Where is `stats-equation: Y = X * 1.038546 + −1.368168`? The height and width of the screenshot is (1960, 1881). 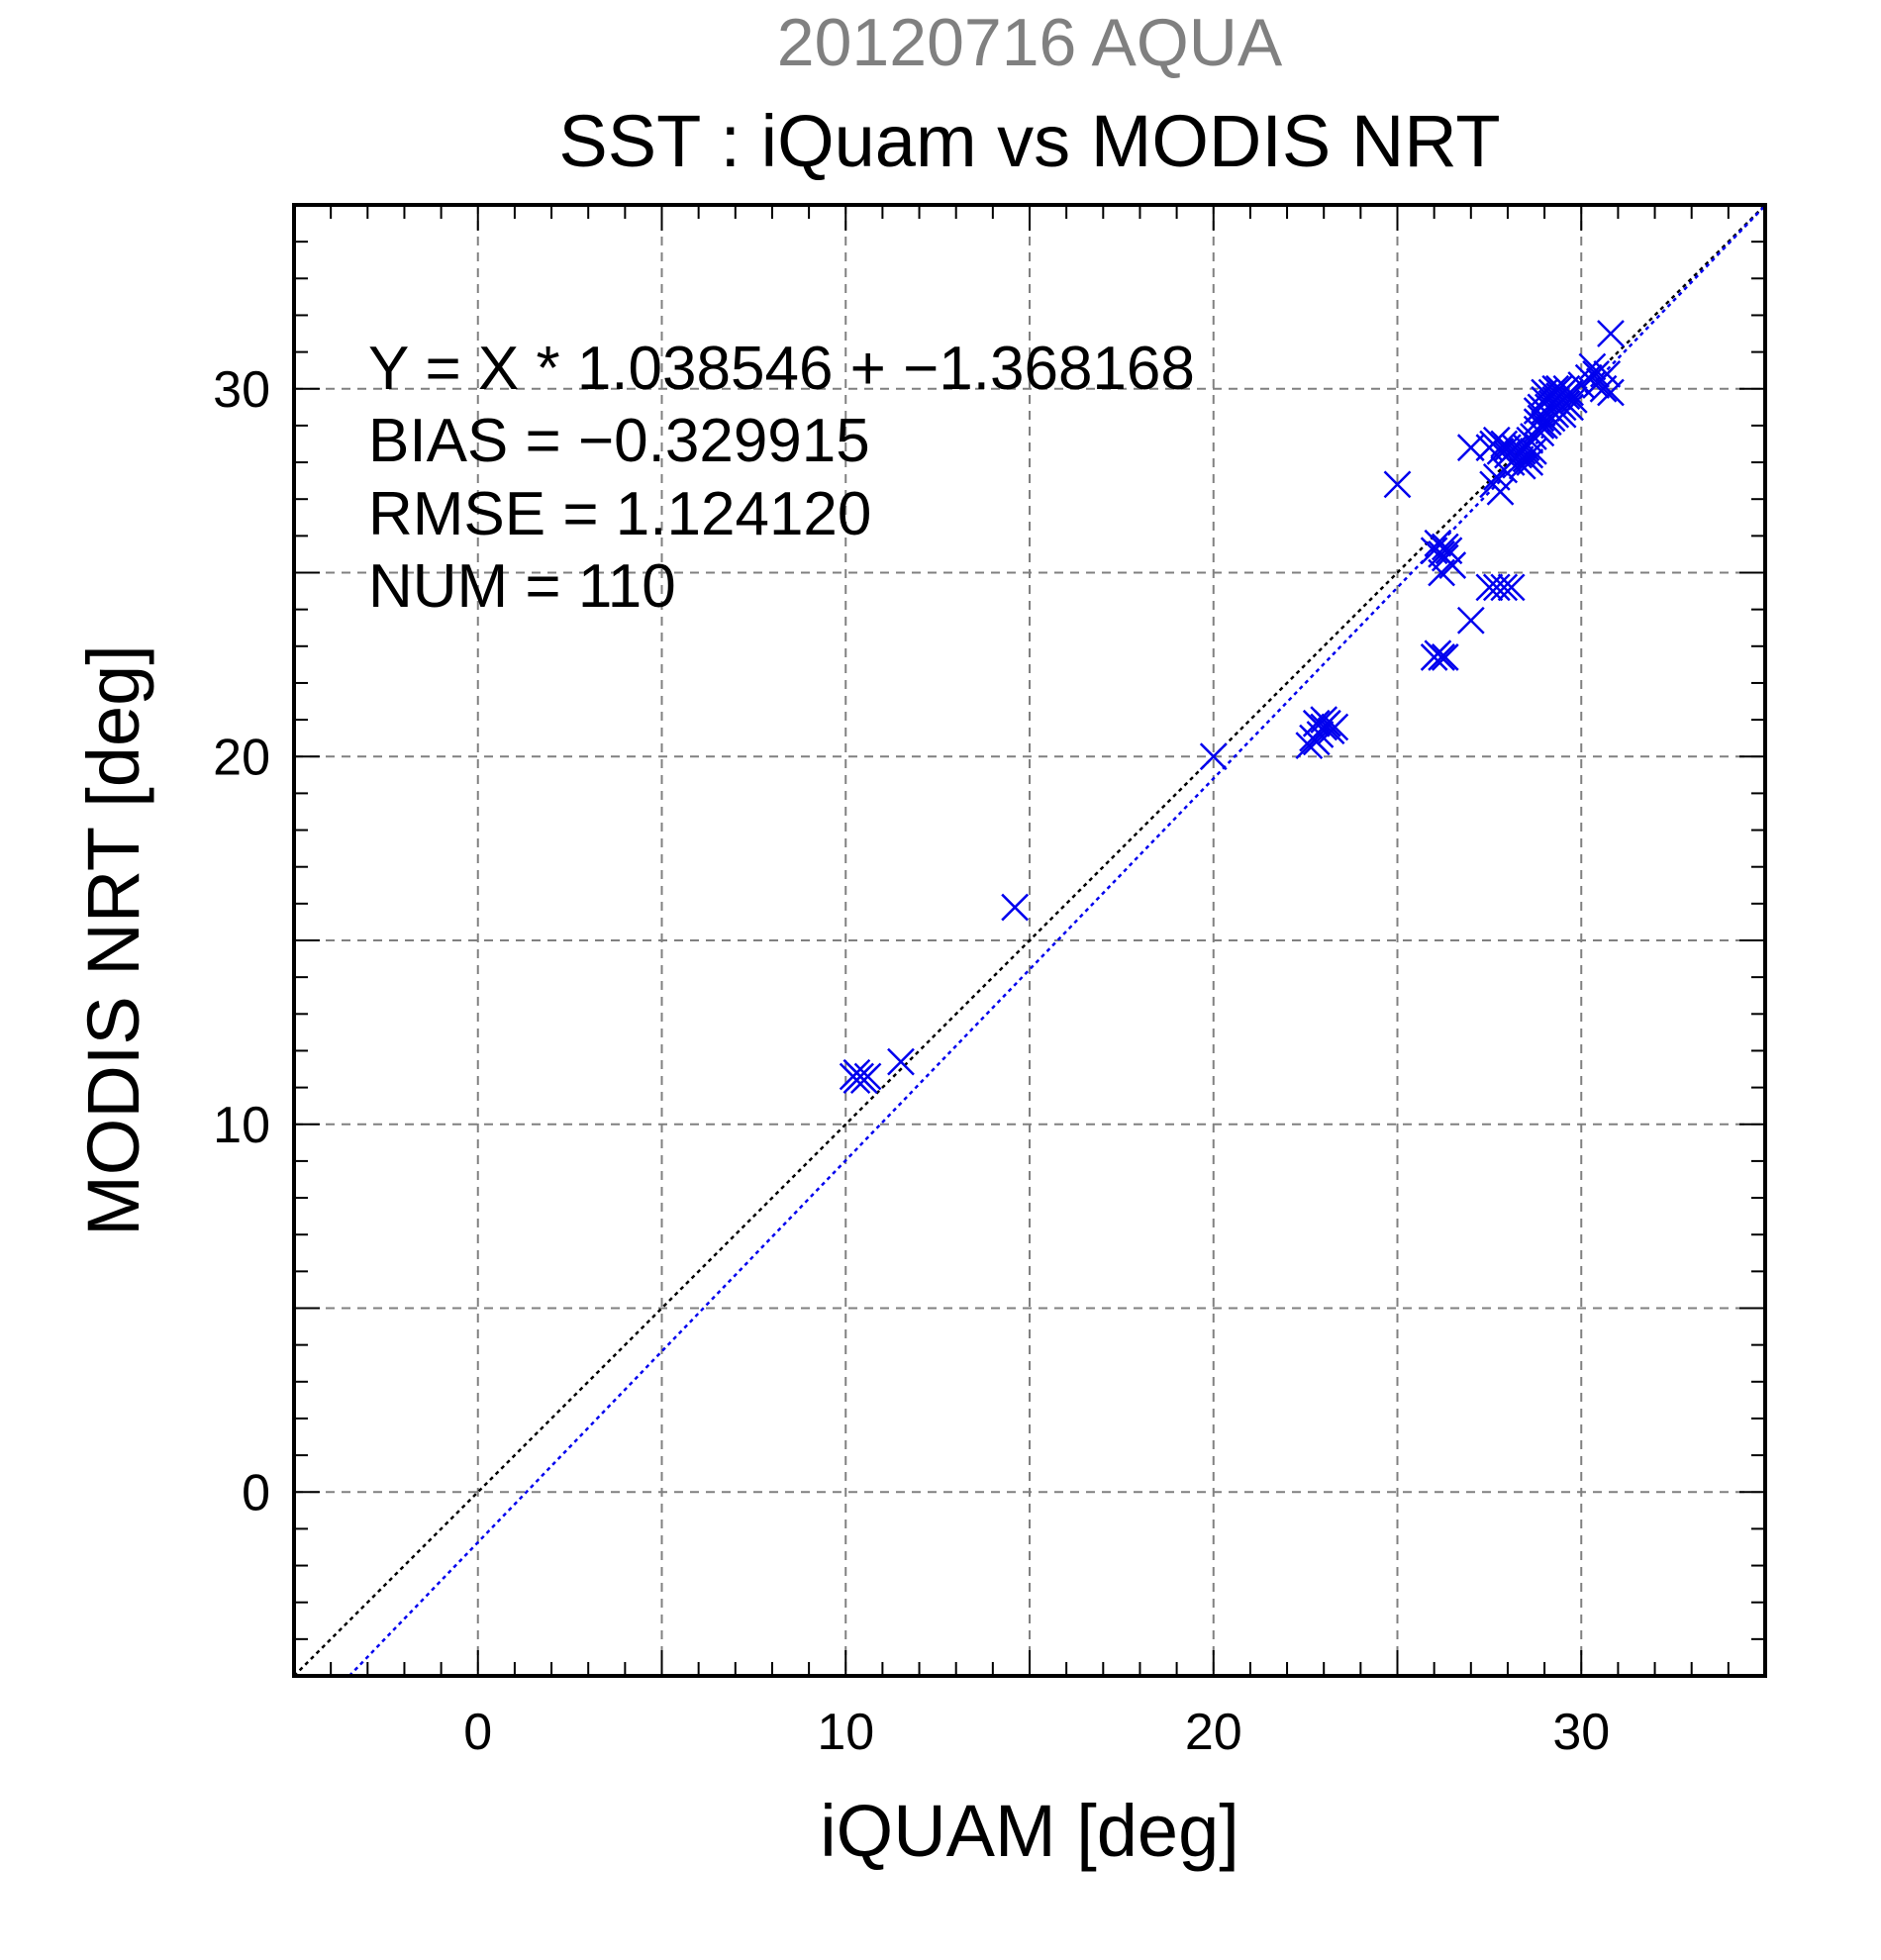
stats-equation: Y = X * 1.038546 + −1.368168 is located at coordinates (782, 369).